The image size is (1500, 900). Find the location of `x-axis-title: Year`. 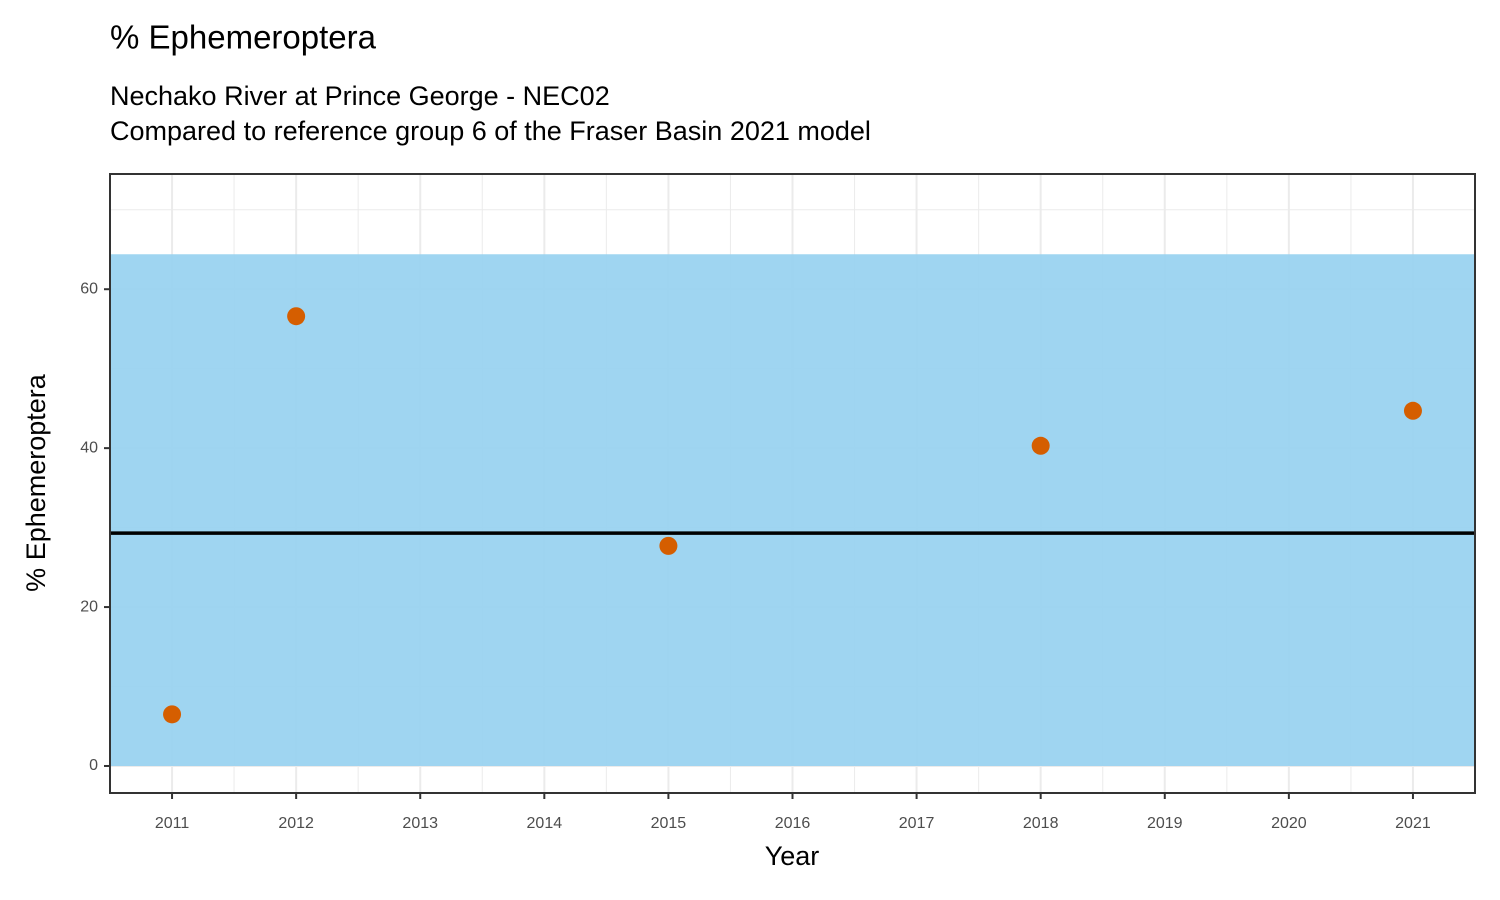

x-axis-title: Year is located at coordinates (792, 856).